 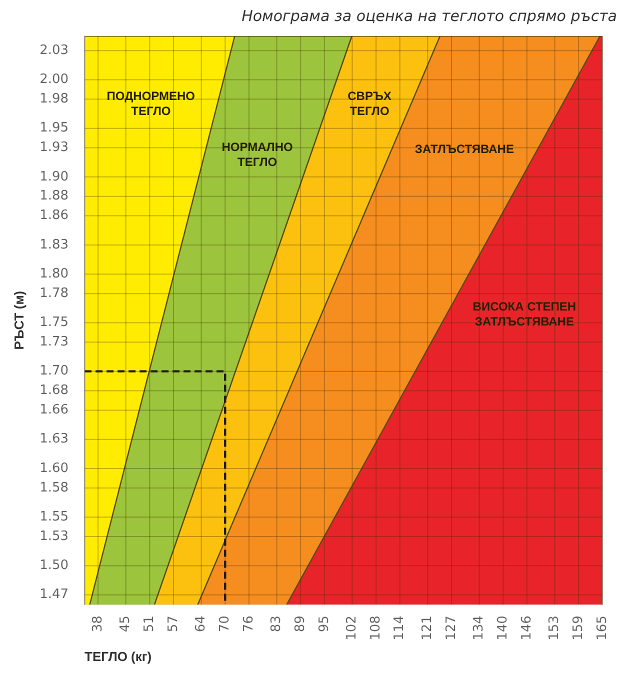 I want to click on x-tick-label: 45, so click(x=126, y=624).